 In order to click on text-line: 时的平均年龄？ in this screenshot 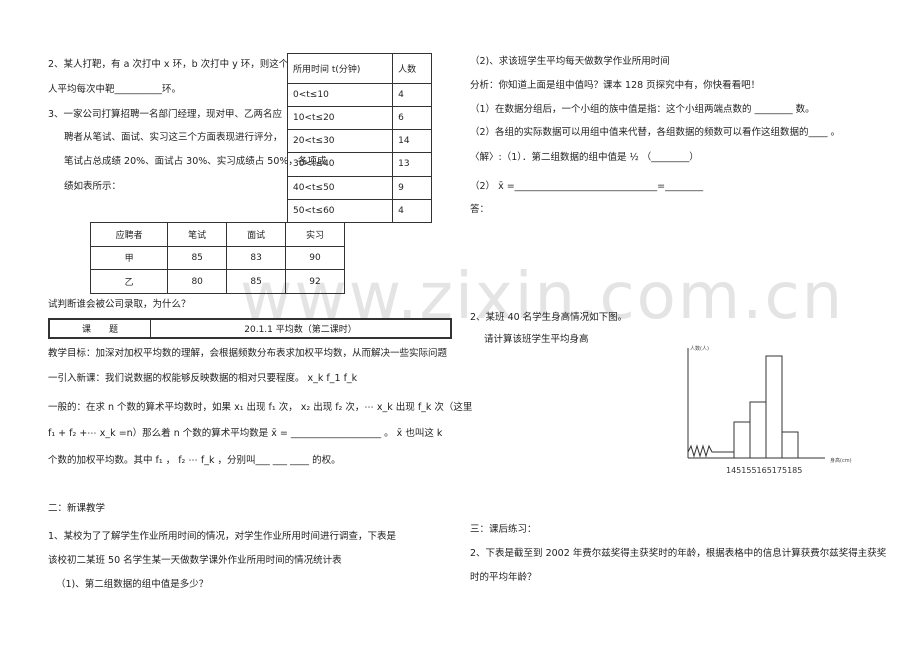, I will do `click(503, 577)`.